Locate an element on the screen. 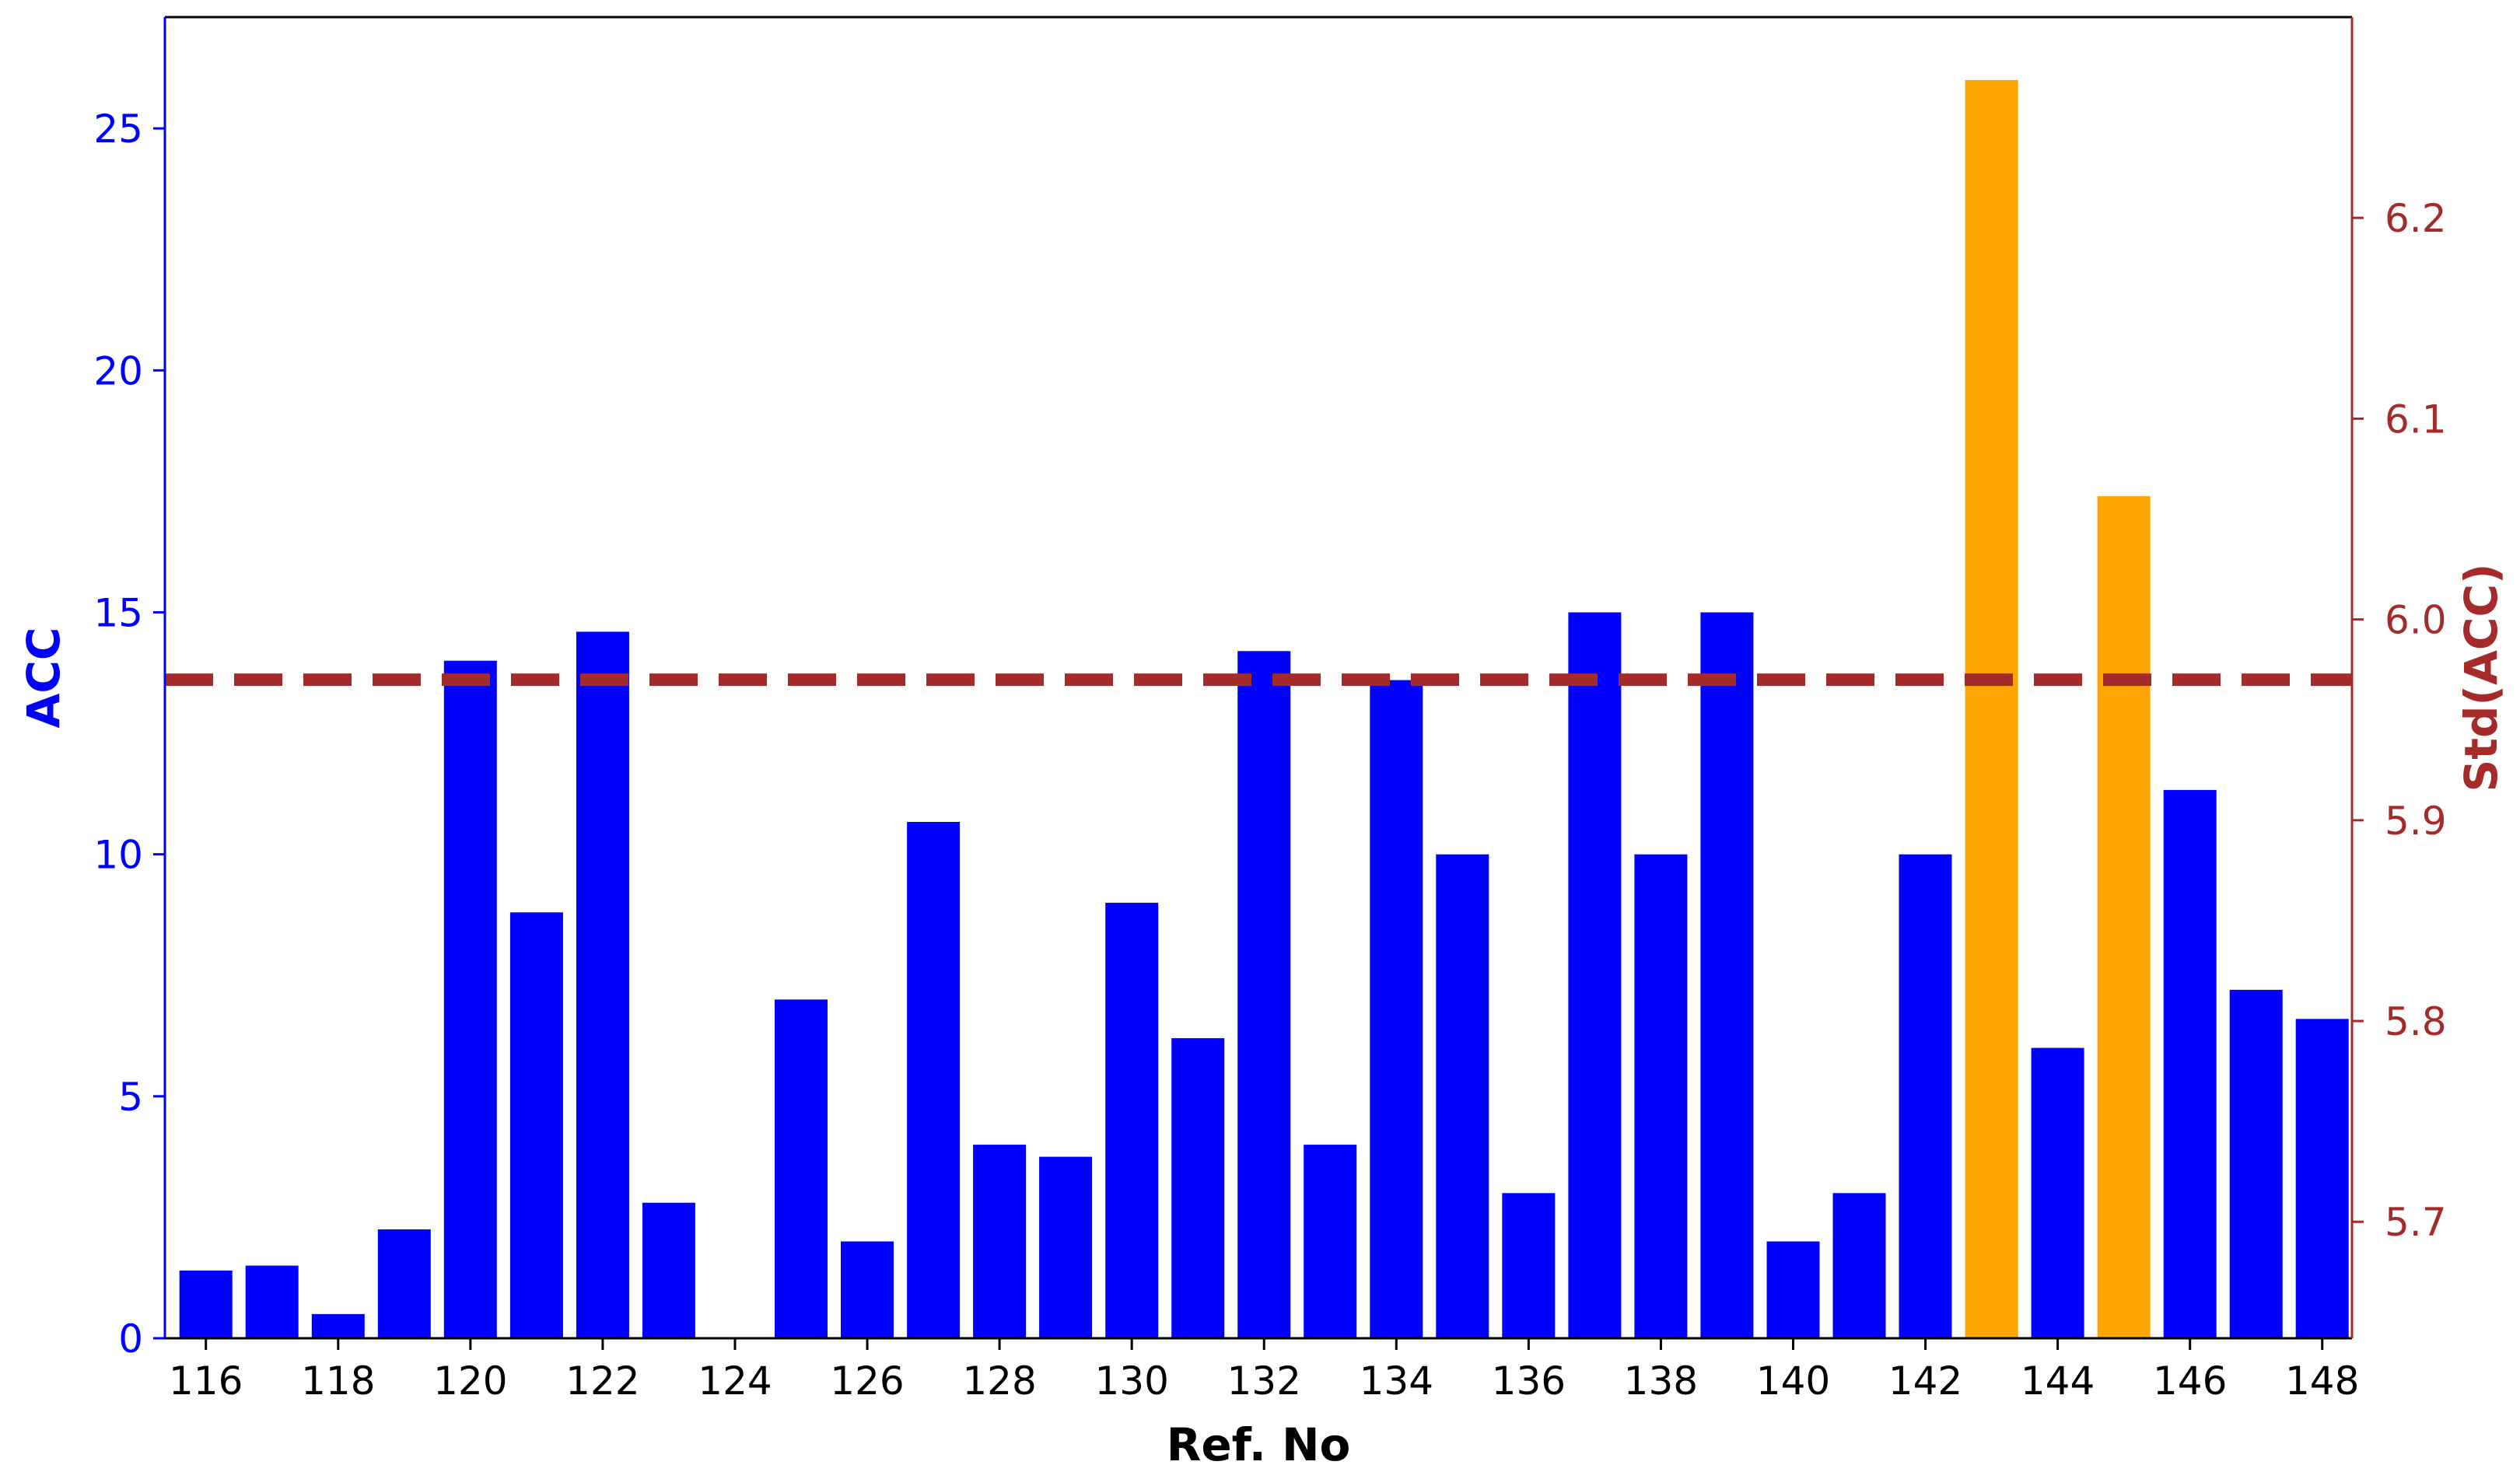  x-tick-label-124: 124 is located at coordinates (735, 1381).